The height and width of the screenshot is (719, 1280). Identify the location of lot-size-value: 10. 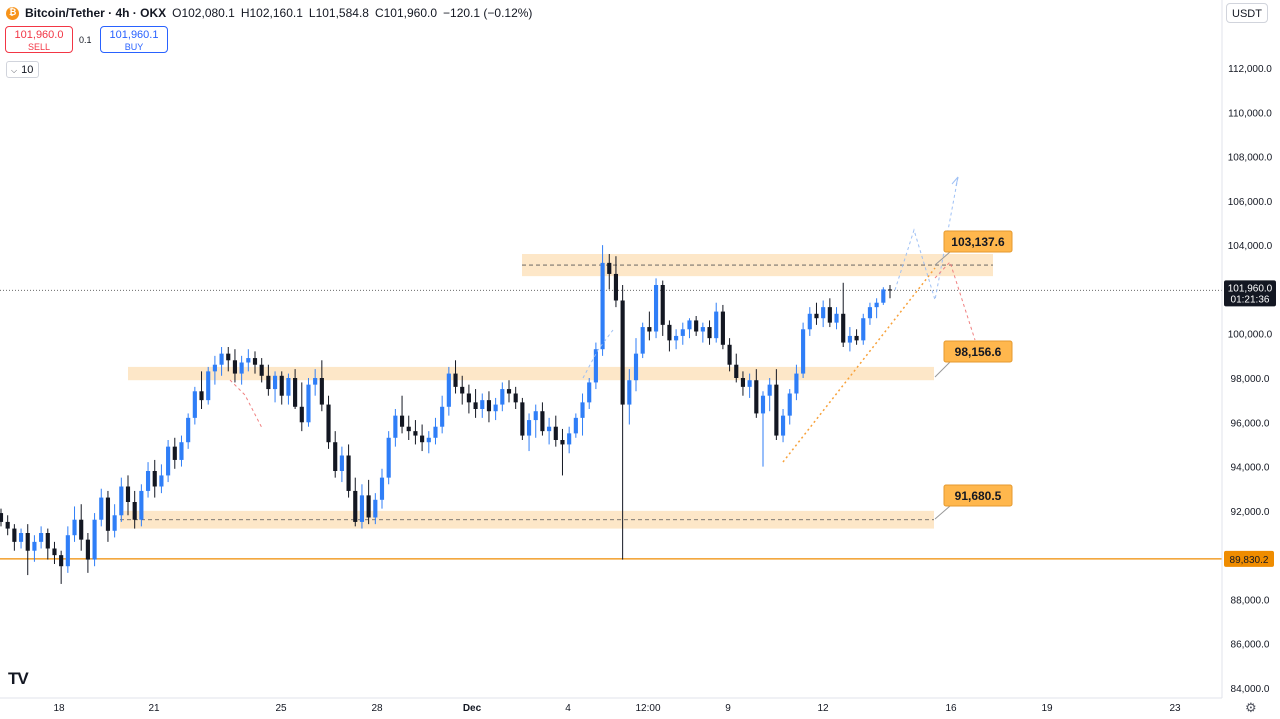
(27, 70).